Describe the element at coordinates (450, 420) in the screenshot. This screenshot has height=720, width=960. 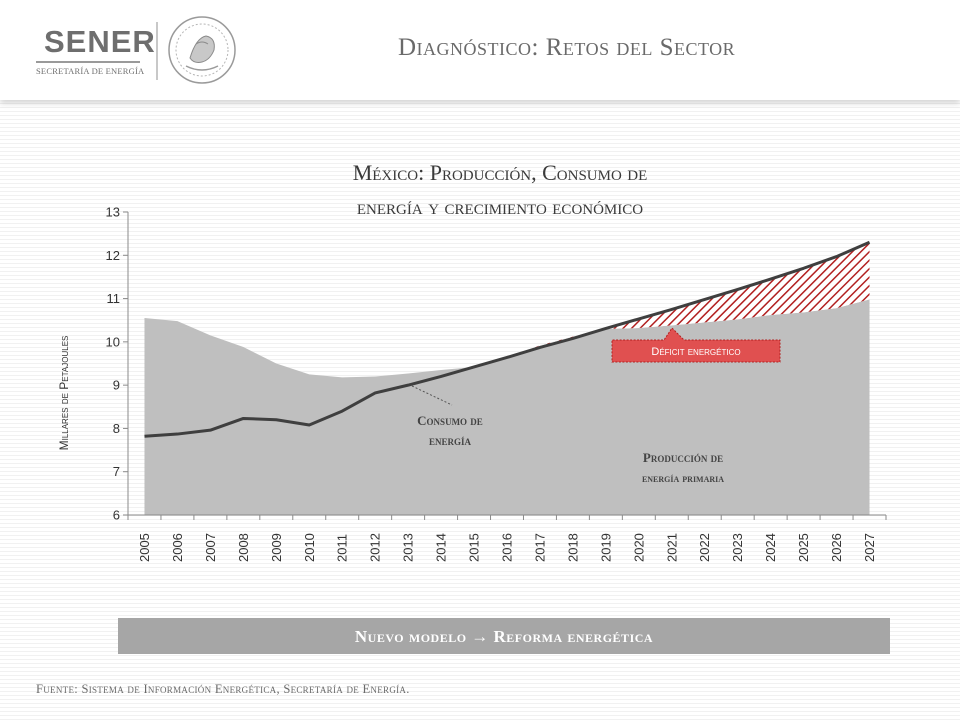
I see `consumption-label-line1: Consumo de` at that location.